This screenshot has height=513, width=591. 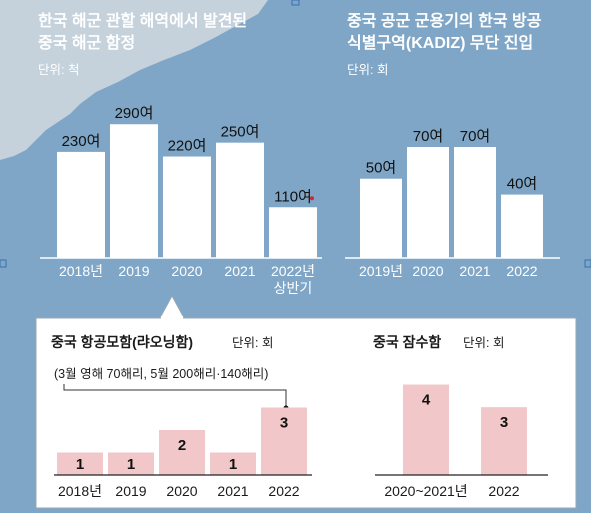 What do you see at coordinates (440, 43) in the screenshot?
I see `kadiz-title-line2: 식별구역(KADIZ) 무단 진입` at bounding box center [440, 43].